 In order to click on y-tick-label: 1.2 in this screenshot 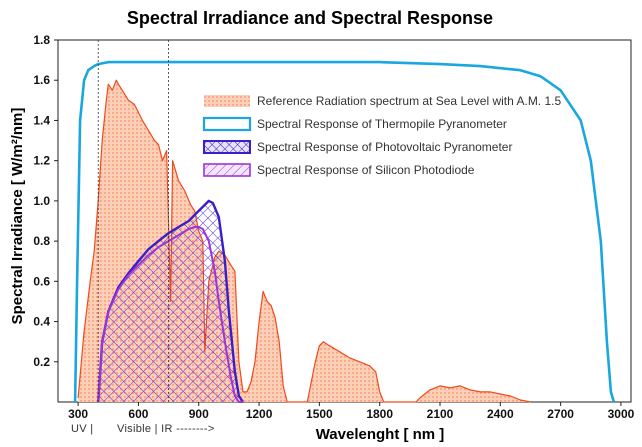, I will do `click(41, 161)`.